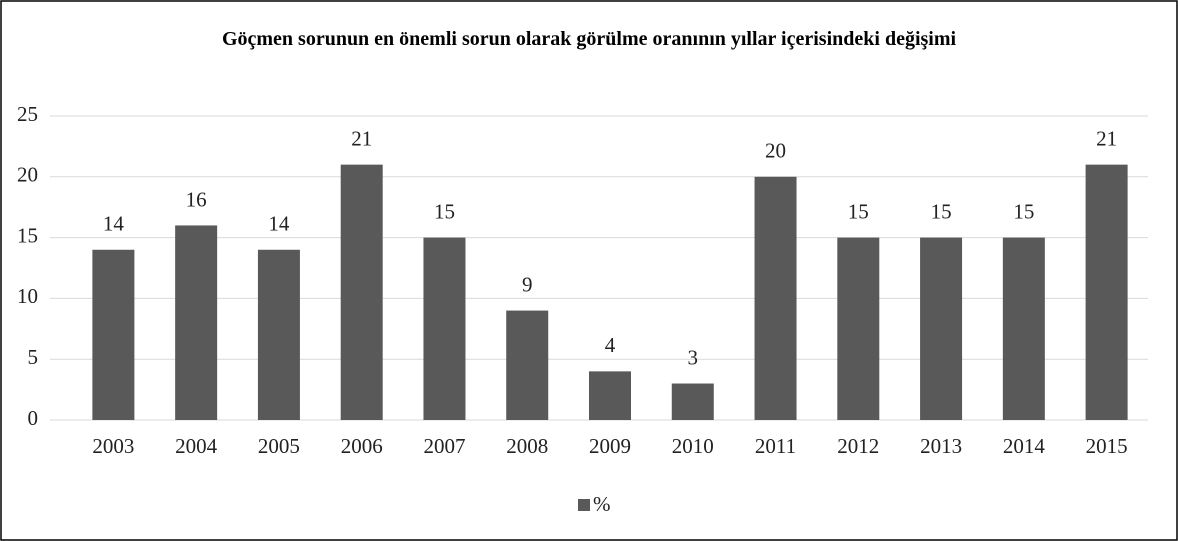  Describe the element at coordinates (33, 418) in the screenshot. I see `y-tick-label: 0` at that location.